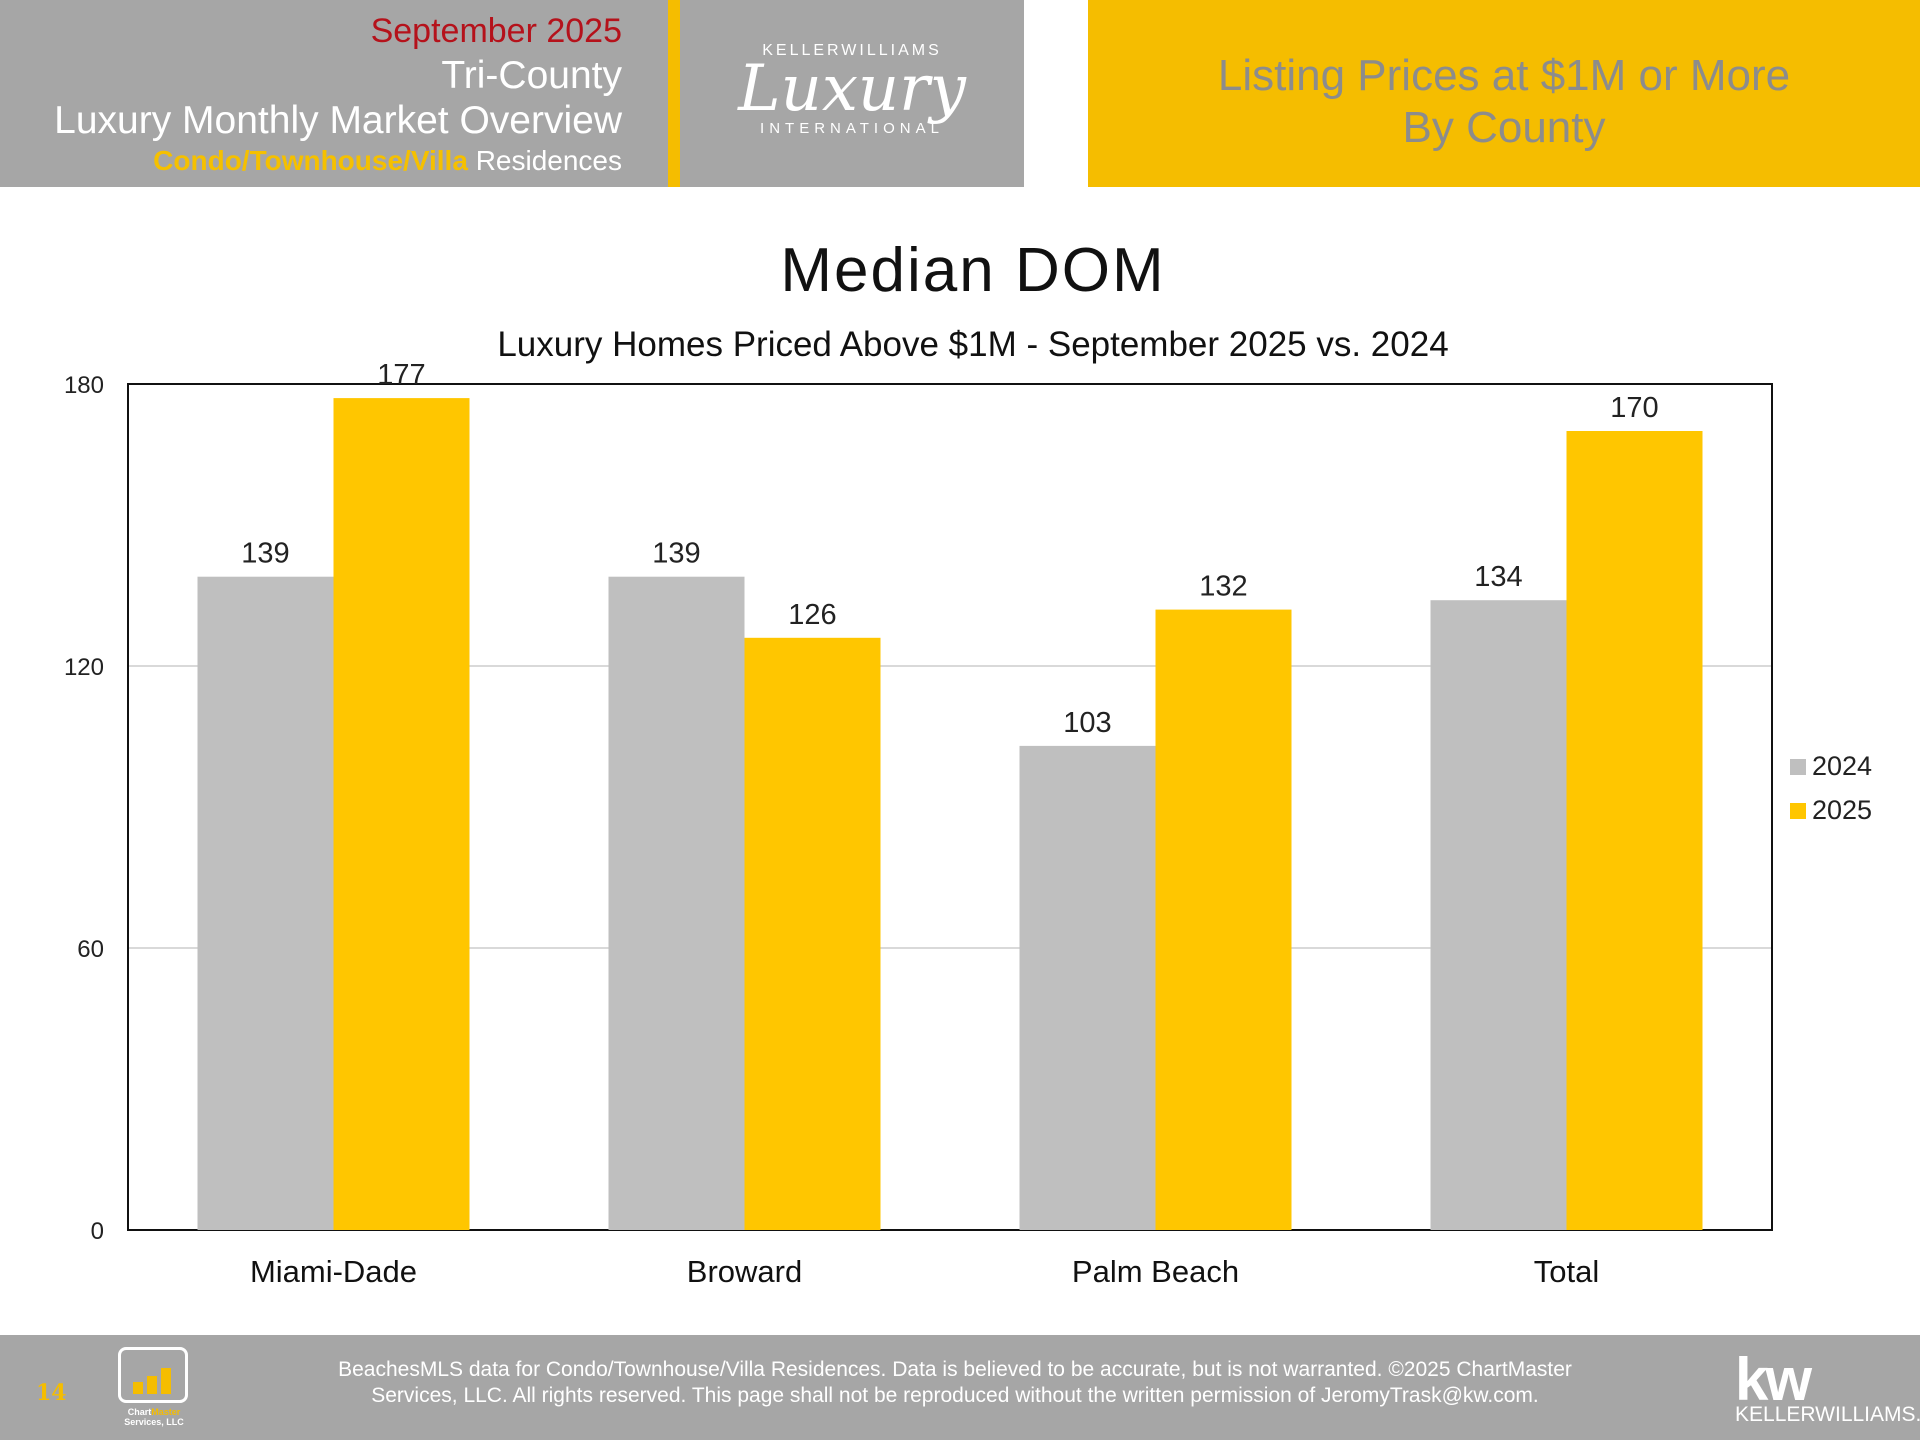 The width and height of the screenshot is (1920, 1440). What do you see at coordinates (1842, 810) in the screenshot?
I see `legend-label: 2025` at bounding box center [1842, 810].